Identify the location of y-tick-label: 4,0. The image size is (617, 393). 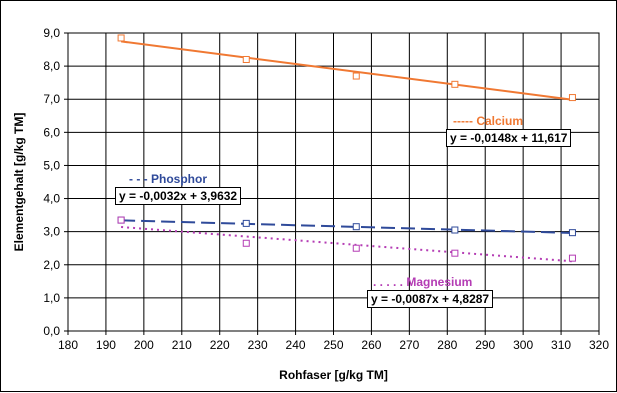
(51, 199).